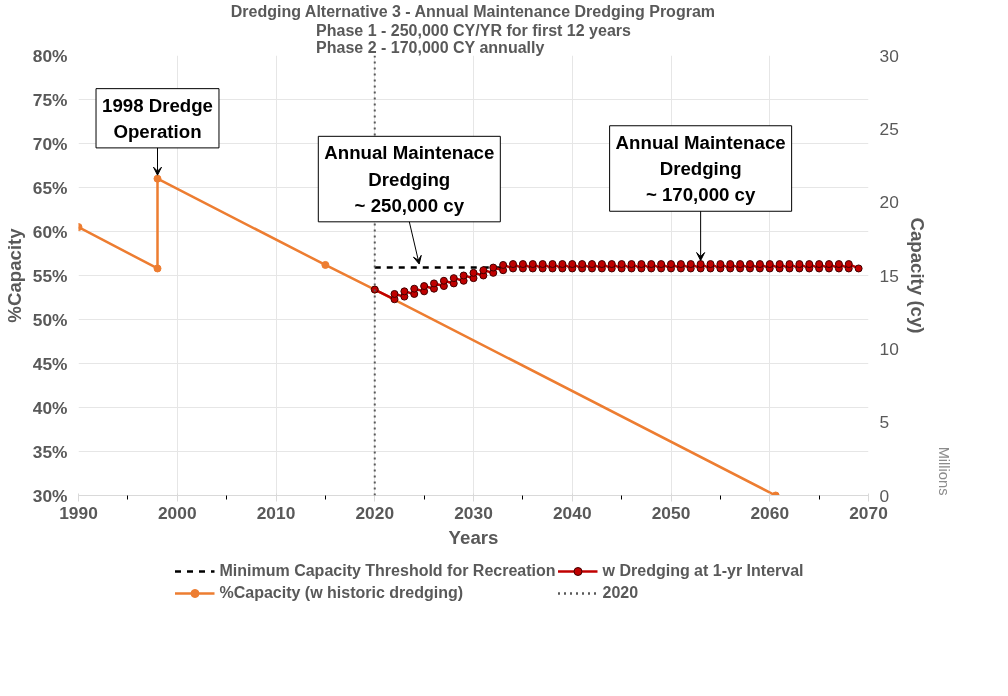 The height and width of the screenshot is (696, 1008). I want to click on x-tick-label: 2010, so click(276, 512).